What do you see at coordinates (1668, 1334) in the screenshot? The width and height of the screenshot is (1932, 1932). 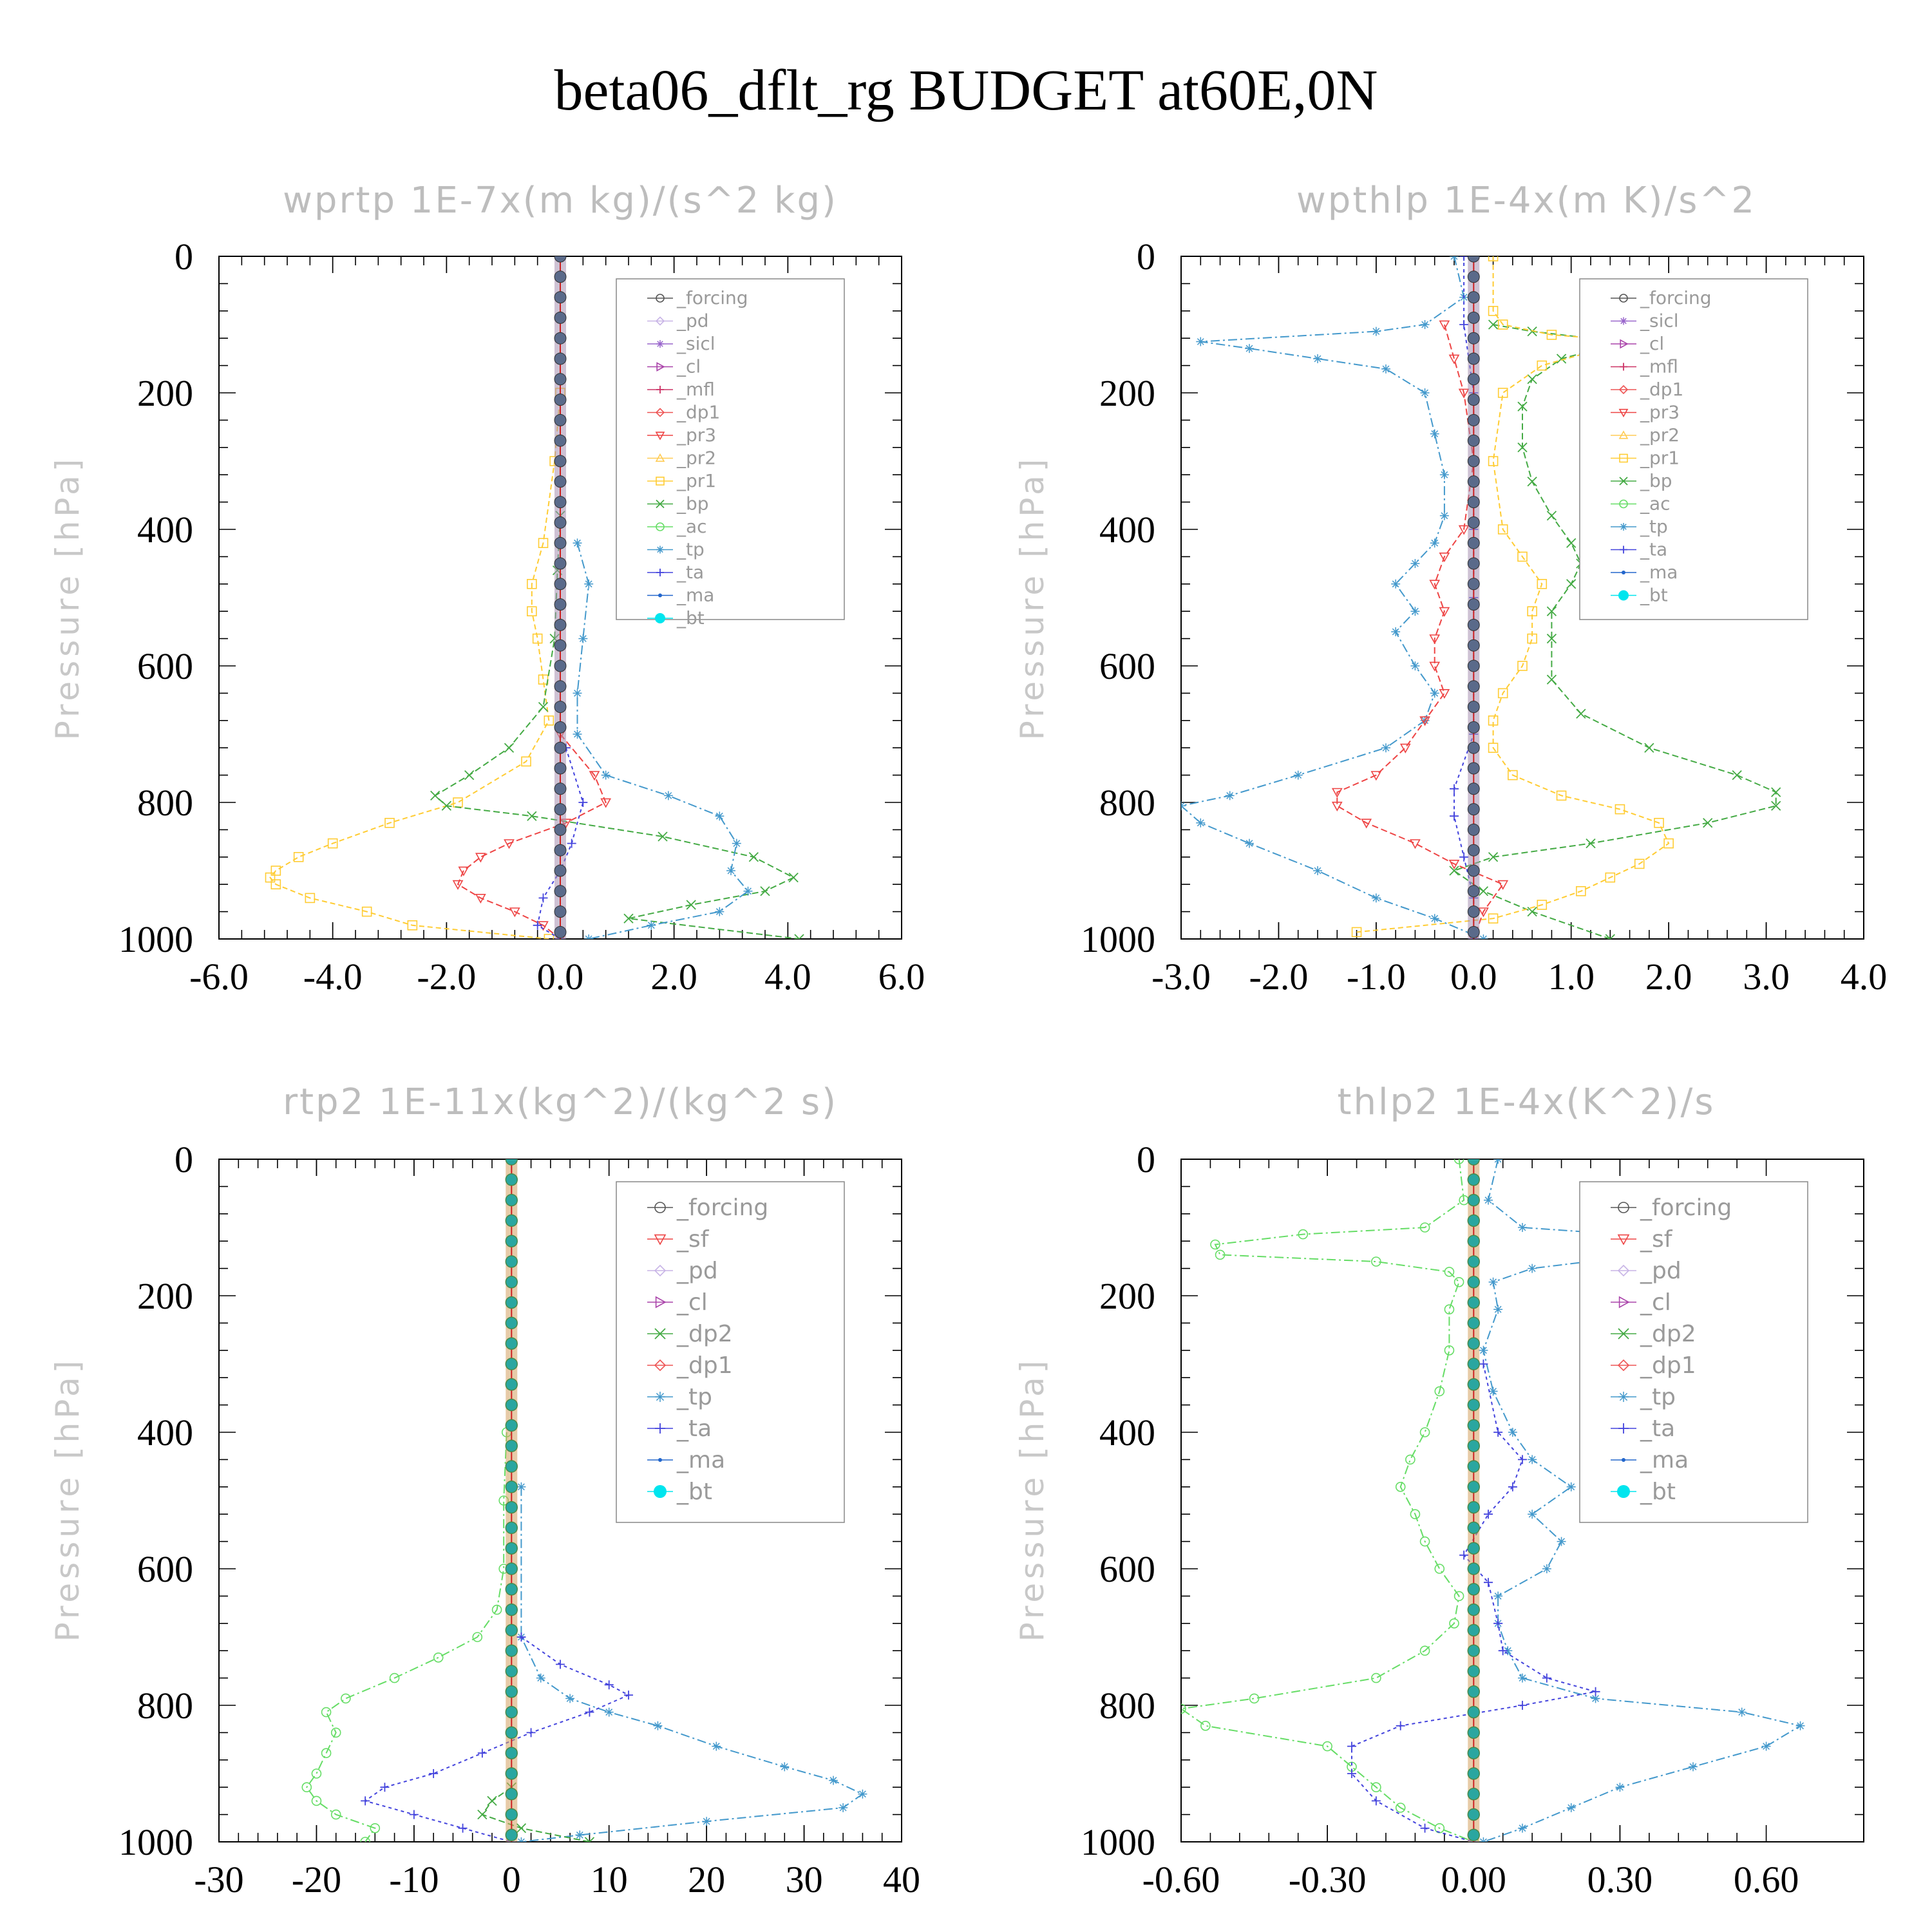 I see `legend-label: _dp2` at bounding box center [1668, 1334].